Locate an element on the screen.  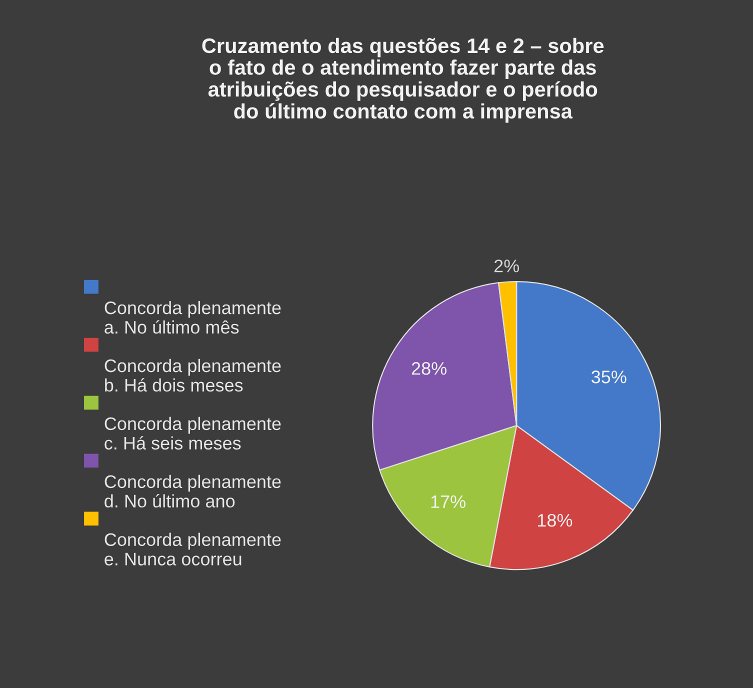
legend-label: Concorda plenamente c. Há seis meses is located at coordinates (192, 433).